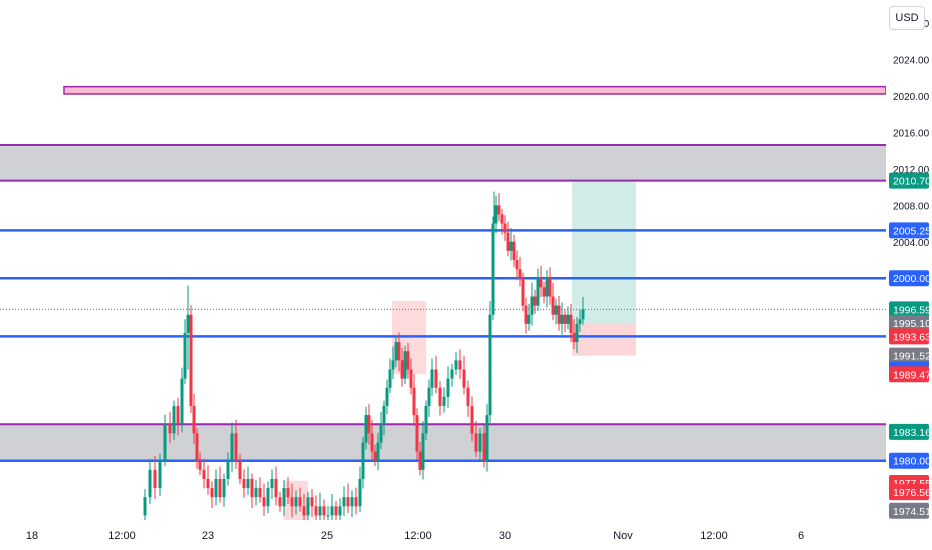  What do you see at coordinates (418, 536) in the screenshot?
I see `x-tick-label: 12:00` at bounding box center [418, 536].